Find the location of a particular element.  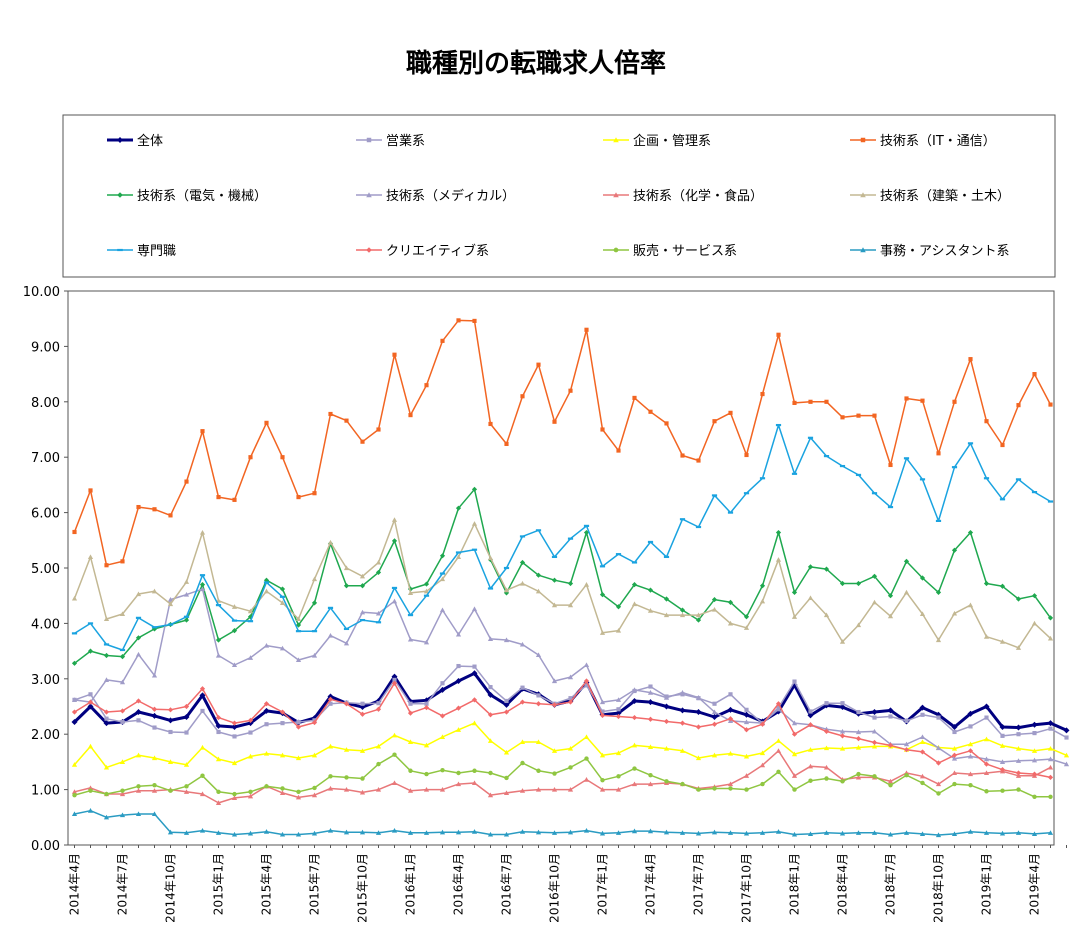

legend-label: 技術系（IT・通信） is located at coordinates (938, 141).